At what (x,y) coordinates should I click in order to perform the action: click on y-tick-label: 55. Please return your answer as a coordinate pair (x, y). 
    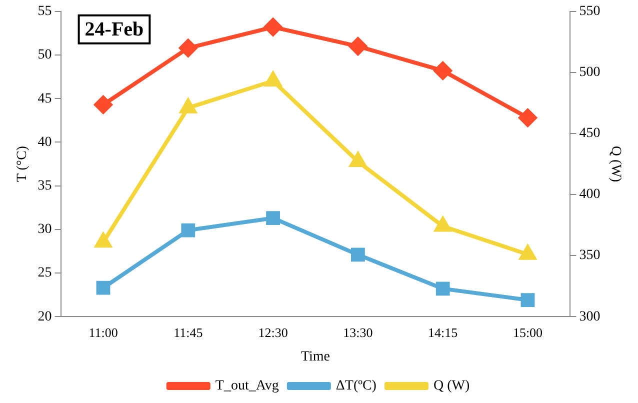
    Looking at the image, I should click on (45, 12).